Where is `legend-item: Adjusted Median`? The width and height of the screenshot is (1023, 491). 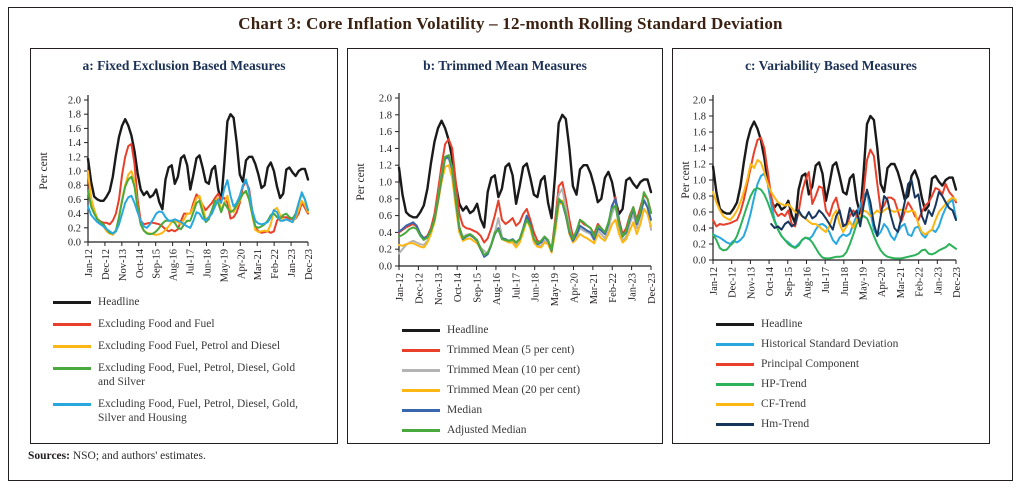
legend-item: Adjusted Median is located at coordinates (491, 430).